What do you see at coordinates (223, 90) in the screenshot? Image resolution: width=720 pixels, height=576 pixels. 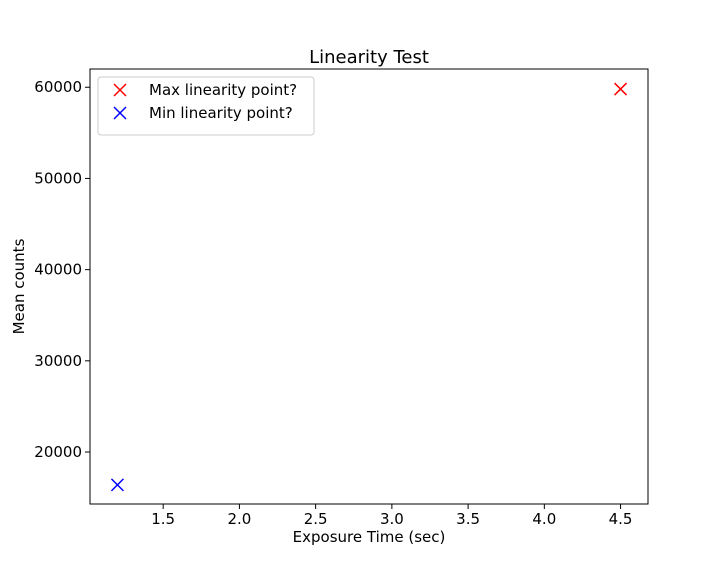 I see `legend-label: Max linearity point?` at bounding box center [223, 90].